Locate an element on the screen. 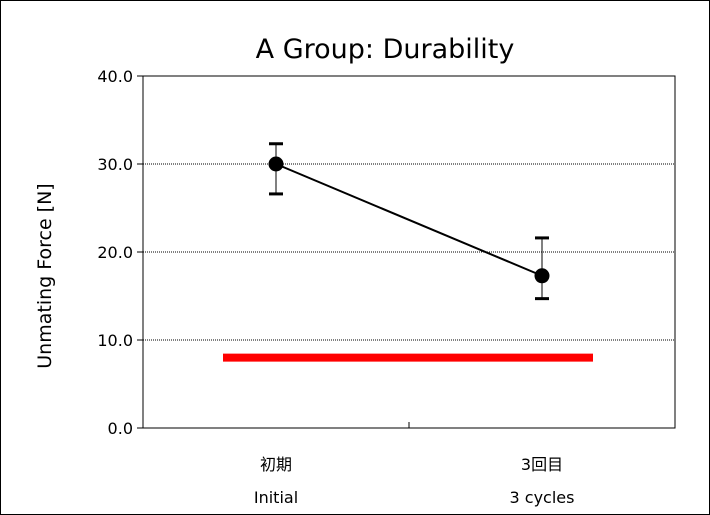 This screenshot has height=515, width=710. y-tick-label-4: 40.0 is located at coordinates (115, 76).